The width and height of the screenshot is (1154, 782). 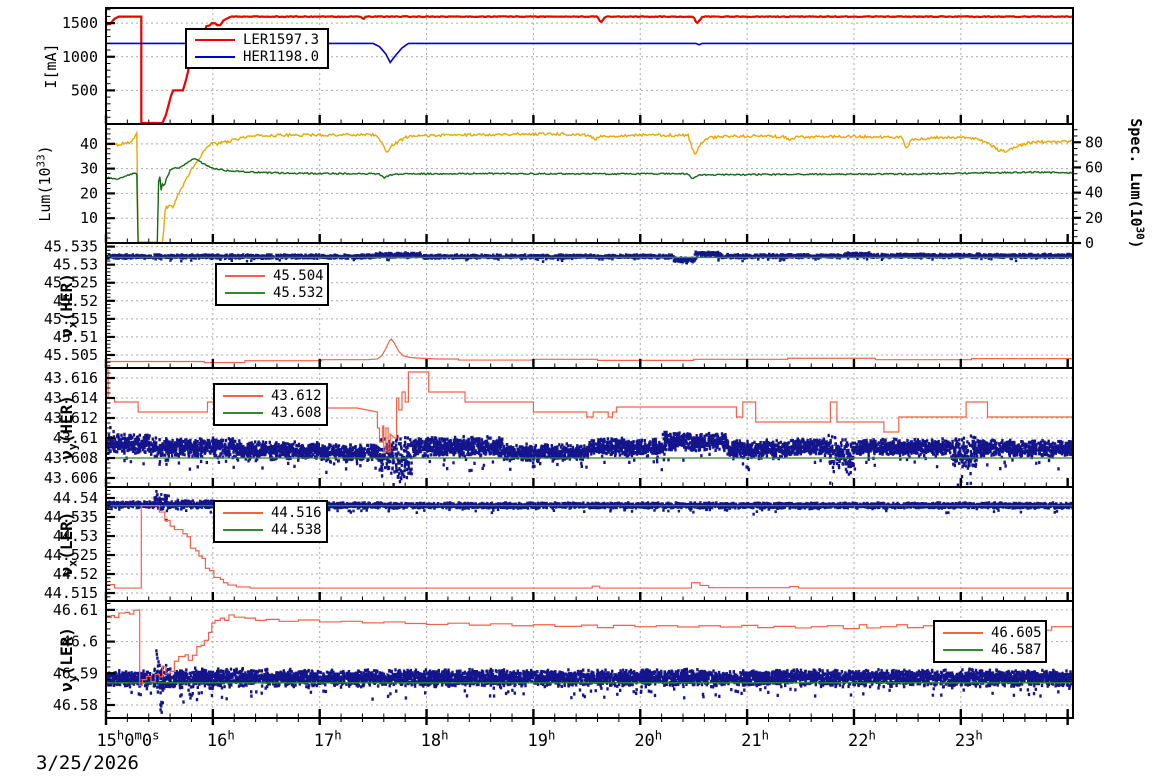 I want to click on svg-text: 19h​, so click(x=541, y=740).